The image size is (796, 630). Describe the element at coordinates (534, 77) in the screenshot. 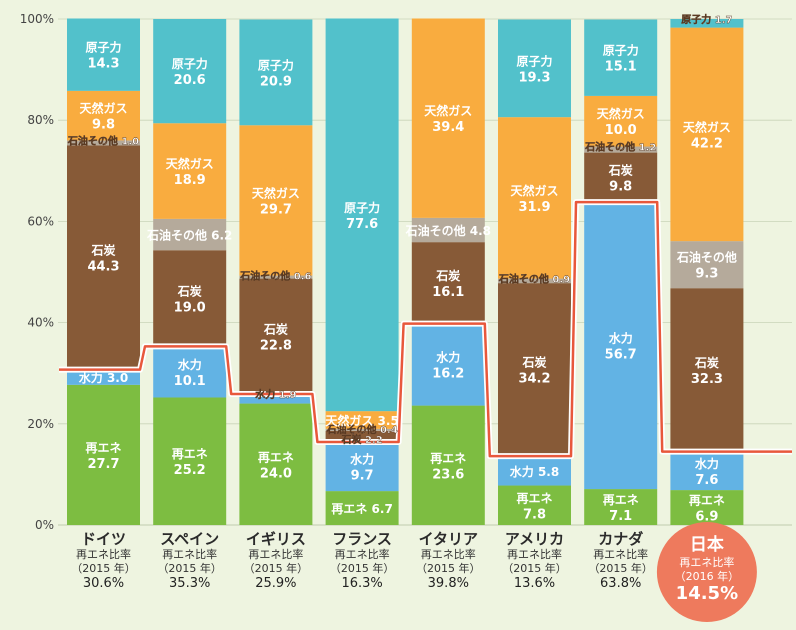

I see `segment-label-value: 19.3` at that location.